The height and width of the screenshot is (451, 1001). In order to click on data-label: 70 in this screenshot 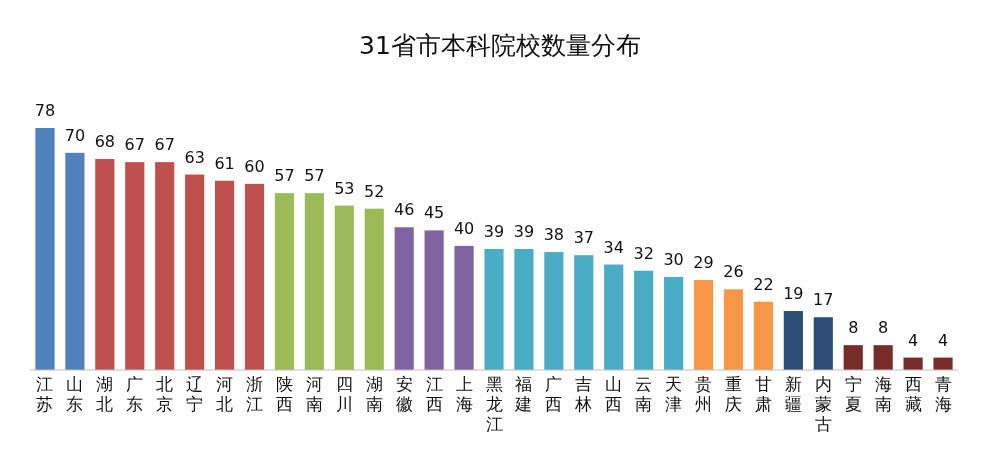, I will do `click(75, 135)`.